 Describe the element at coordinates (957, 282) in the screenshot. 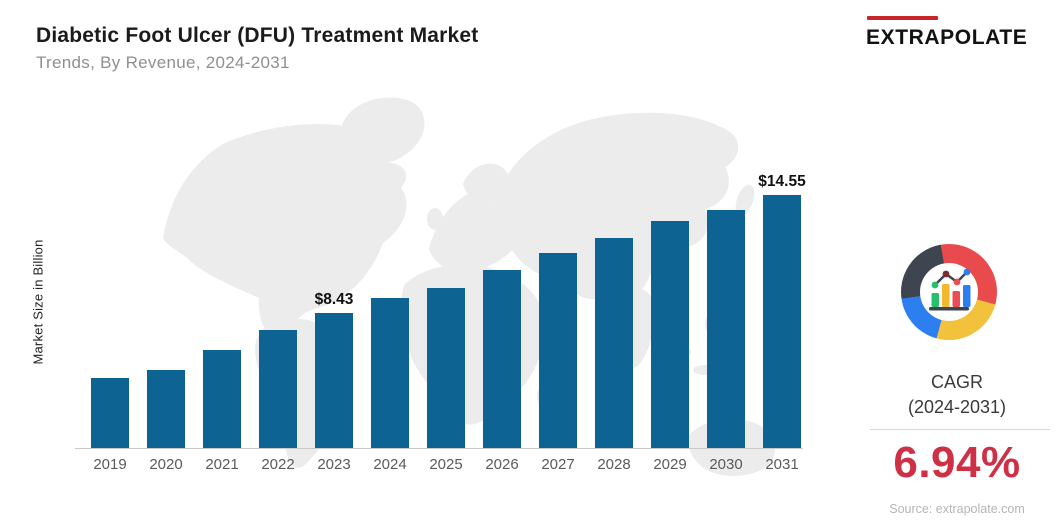

I see `mini-dot-red` at that location.